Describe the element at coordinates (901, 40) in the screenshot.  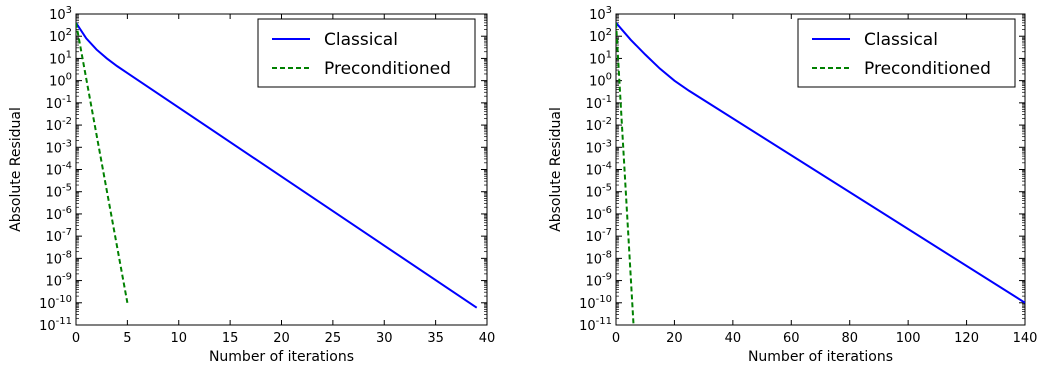
I see `legend-label-classical: Classical` at that location.